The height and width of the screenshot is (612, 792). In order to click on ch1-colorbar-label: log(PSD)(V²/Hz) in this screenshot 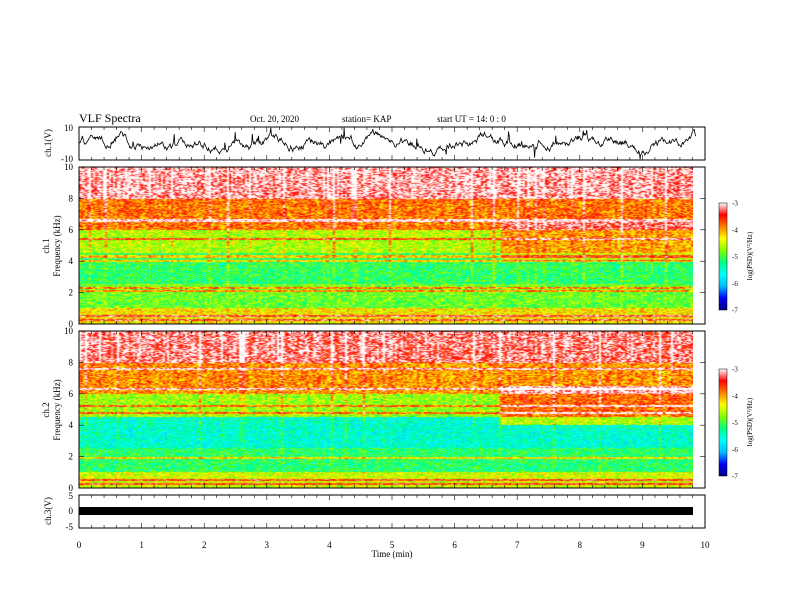, I will do `click(750, 255)`.